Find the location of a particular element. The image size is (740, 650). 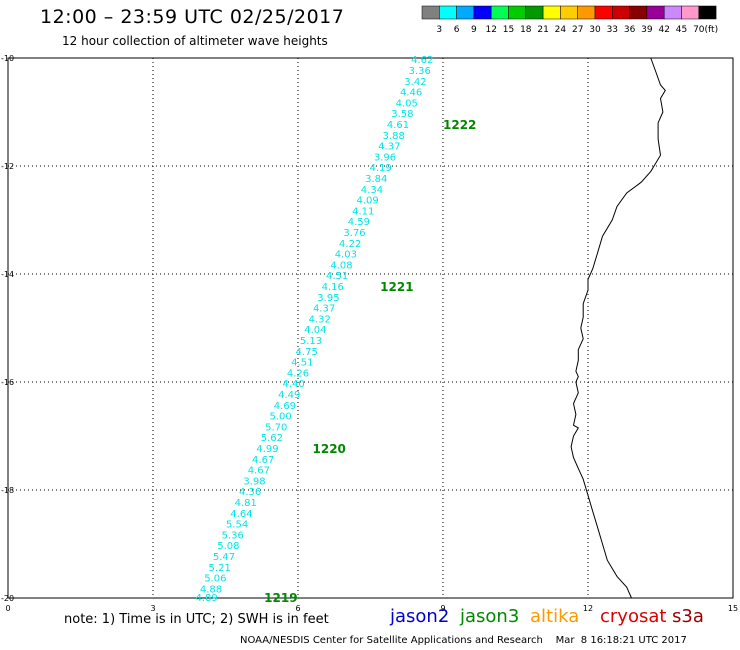

colorbar-tick-label: 30 is located at coordinates (595, 30).